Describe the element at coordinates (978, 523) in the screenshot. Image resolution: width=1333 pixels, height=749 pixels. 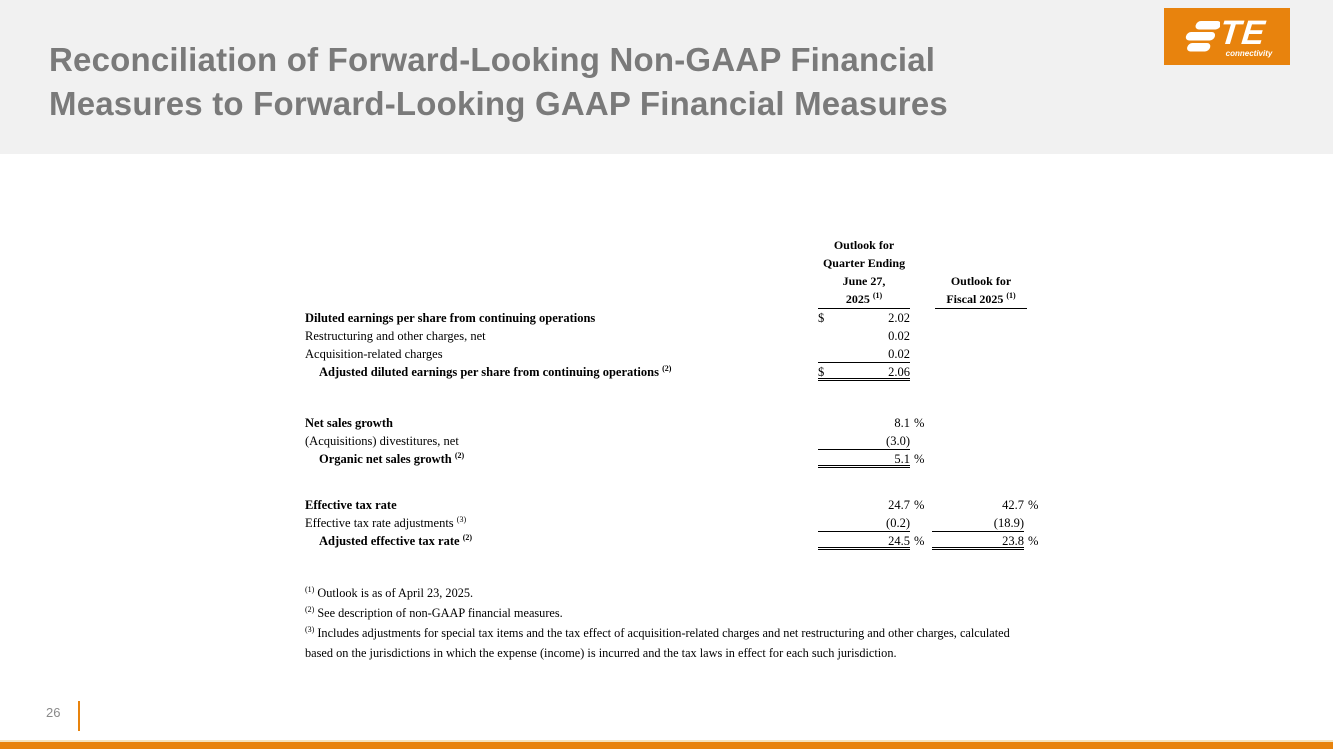
I see `col2-cell: (18.9)` at that location.